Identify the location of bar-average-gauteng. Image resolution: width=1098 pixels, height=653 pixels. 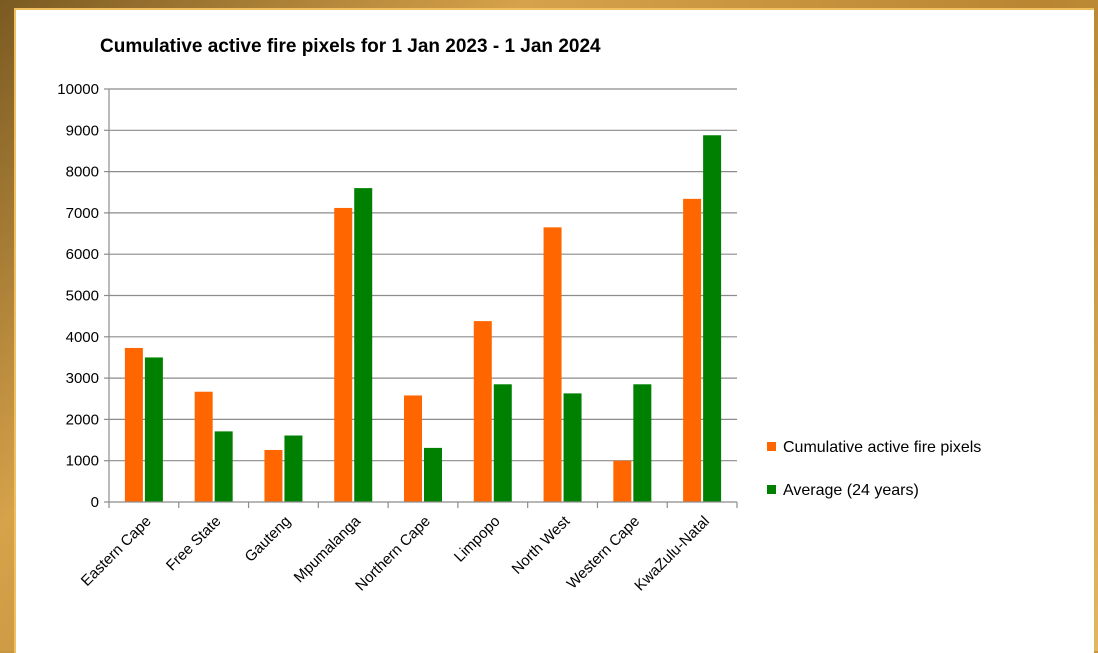
(293, 468).